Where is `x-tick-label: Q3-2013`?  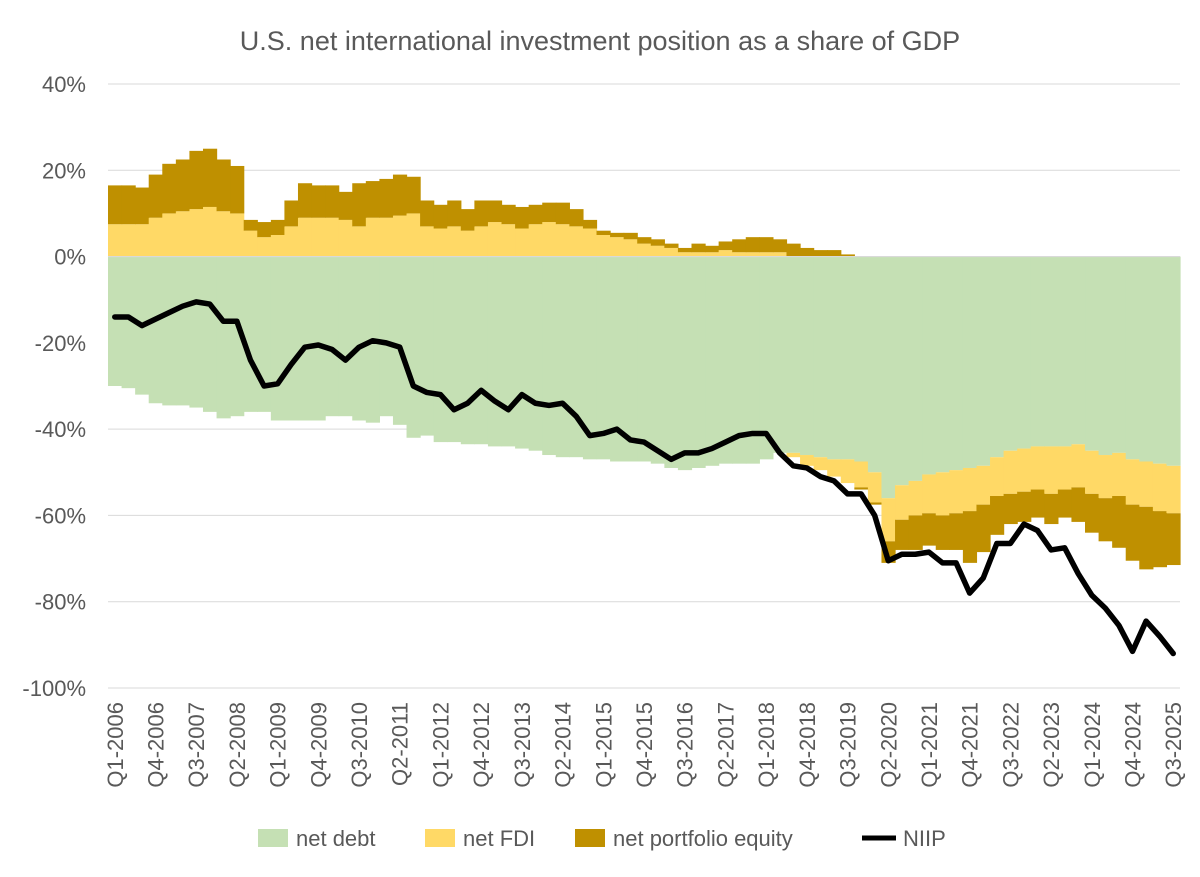 x-tick-label: Q3-2013 is located at coordinates (522, 745).